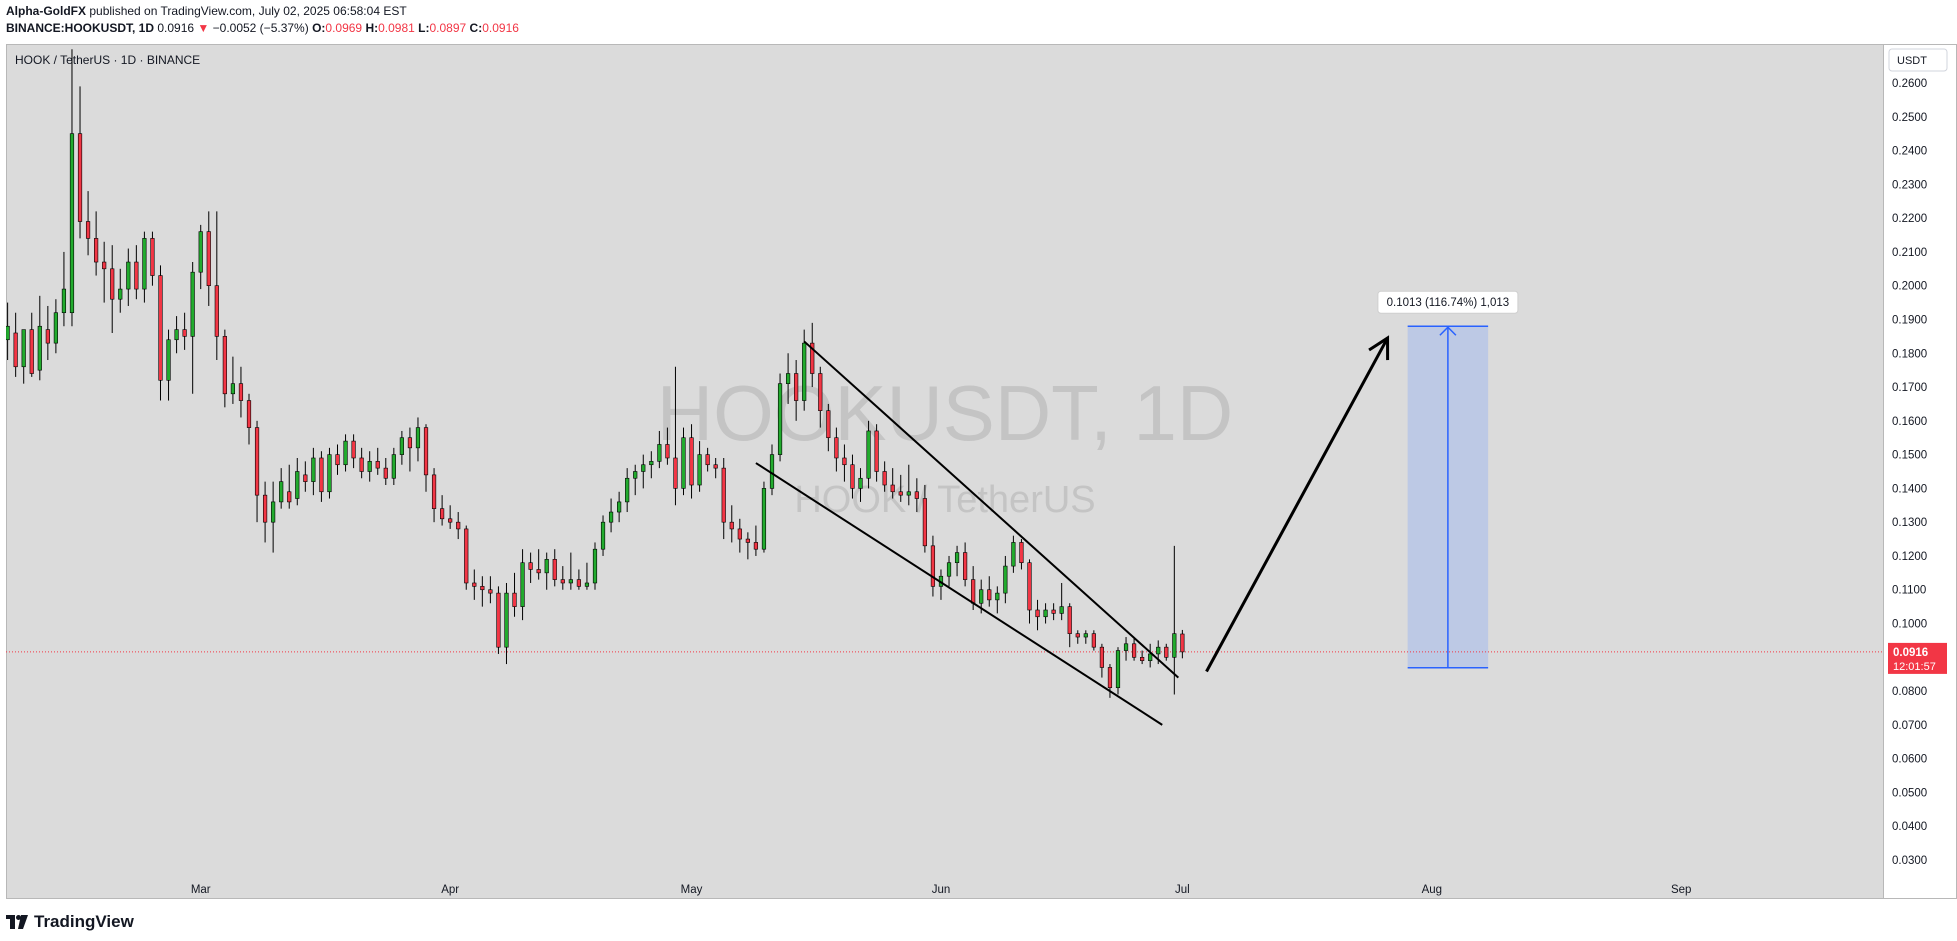 Image resolution: width=1957 pixels, height=941 pixels. I want to click on projection-arrow-line, so click(1297, 505).